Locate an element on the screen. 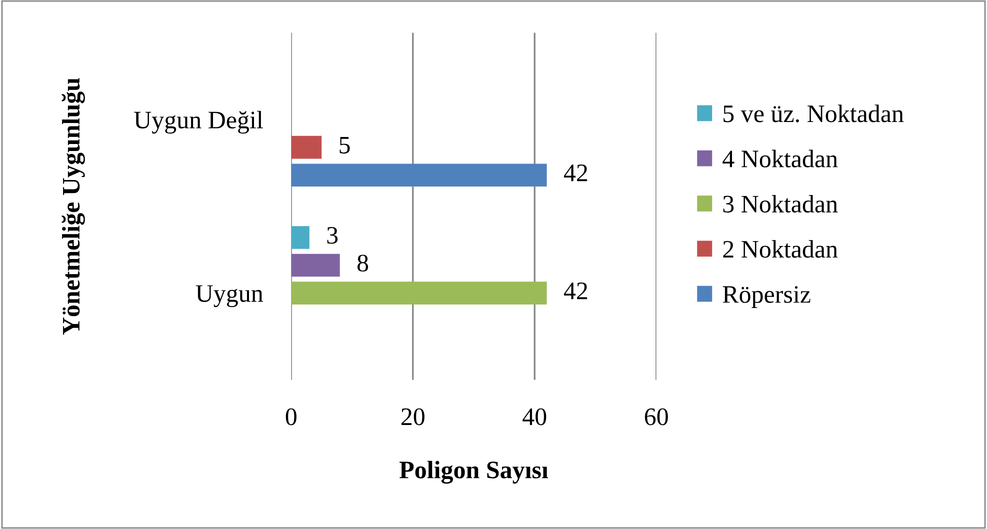 This screenshot has height=529, width=987. legend-label: Röpersiz is located at coordinates (766, 297).